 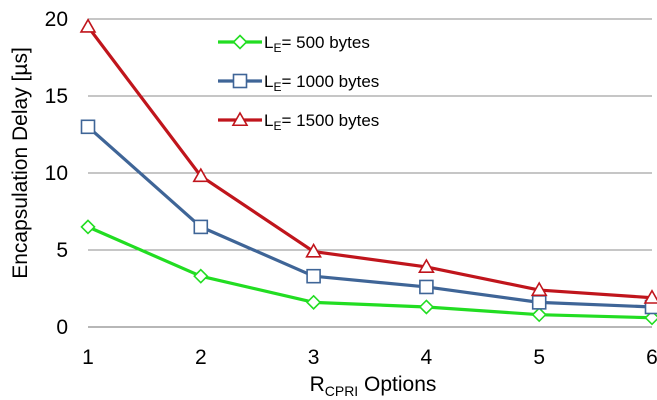 What do you see at coordinates (330, 81) in the screenshot?
I see `legend-label-rest: = 1000 bytes` at bounding box center [330, 81].